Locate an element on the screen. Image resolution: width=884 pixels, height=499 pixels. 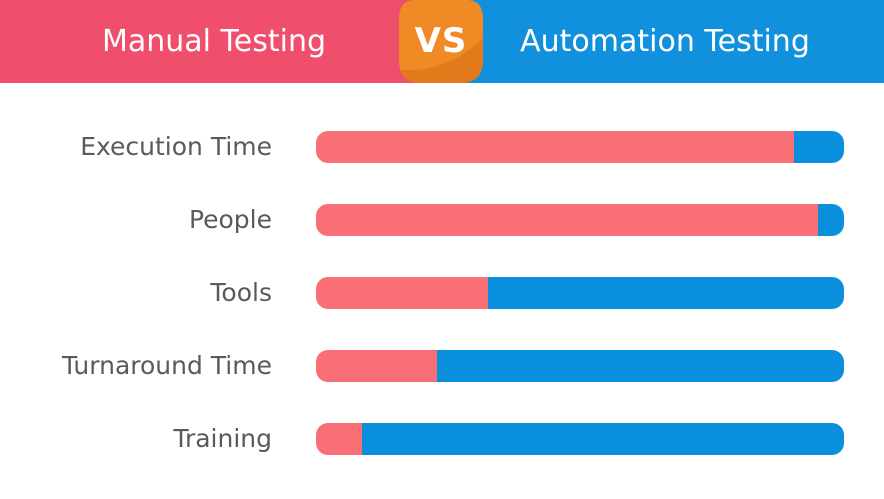
vs-badge-shape is located at coordinates (441, 41).